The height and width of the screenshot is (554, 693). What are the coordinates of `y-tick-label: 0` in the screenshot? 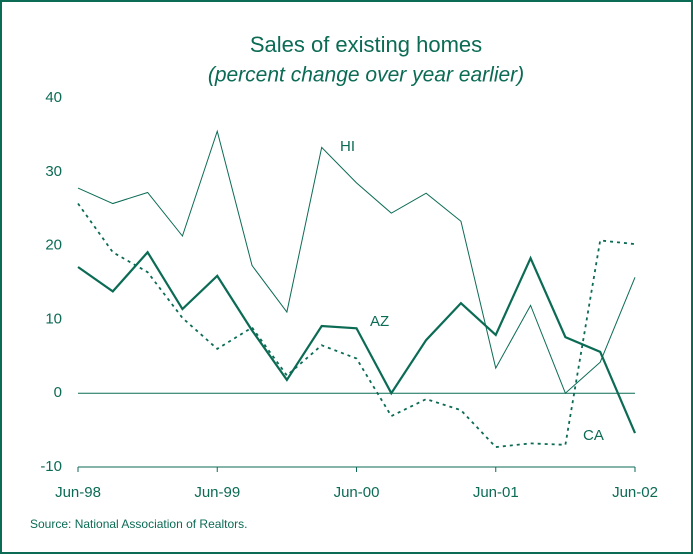 It's located at (58, 392).